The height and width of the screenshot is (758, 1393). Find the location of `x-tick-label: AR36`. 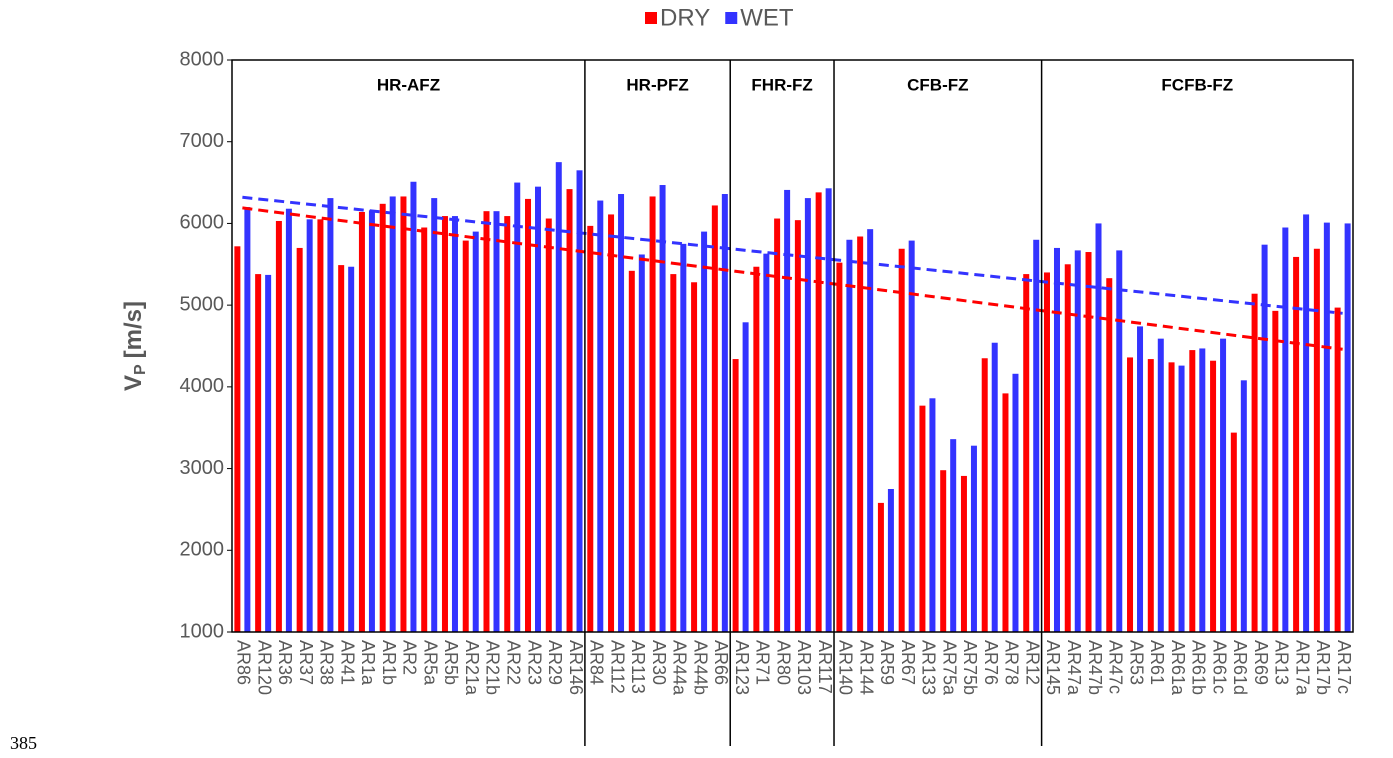

x-tick-label: AR36 is located at coordinates (285, 662).